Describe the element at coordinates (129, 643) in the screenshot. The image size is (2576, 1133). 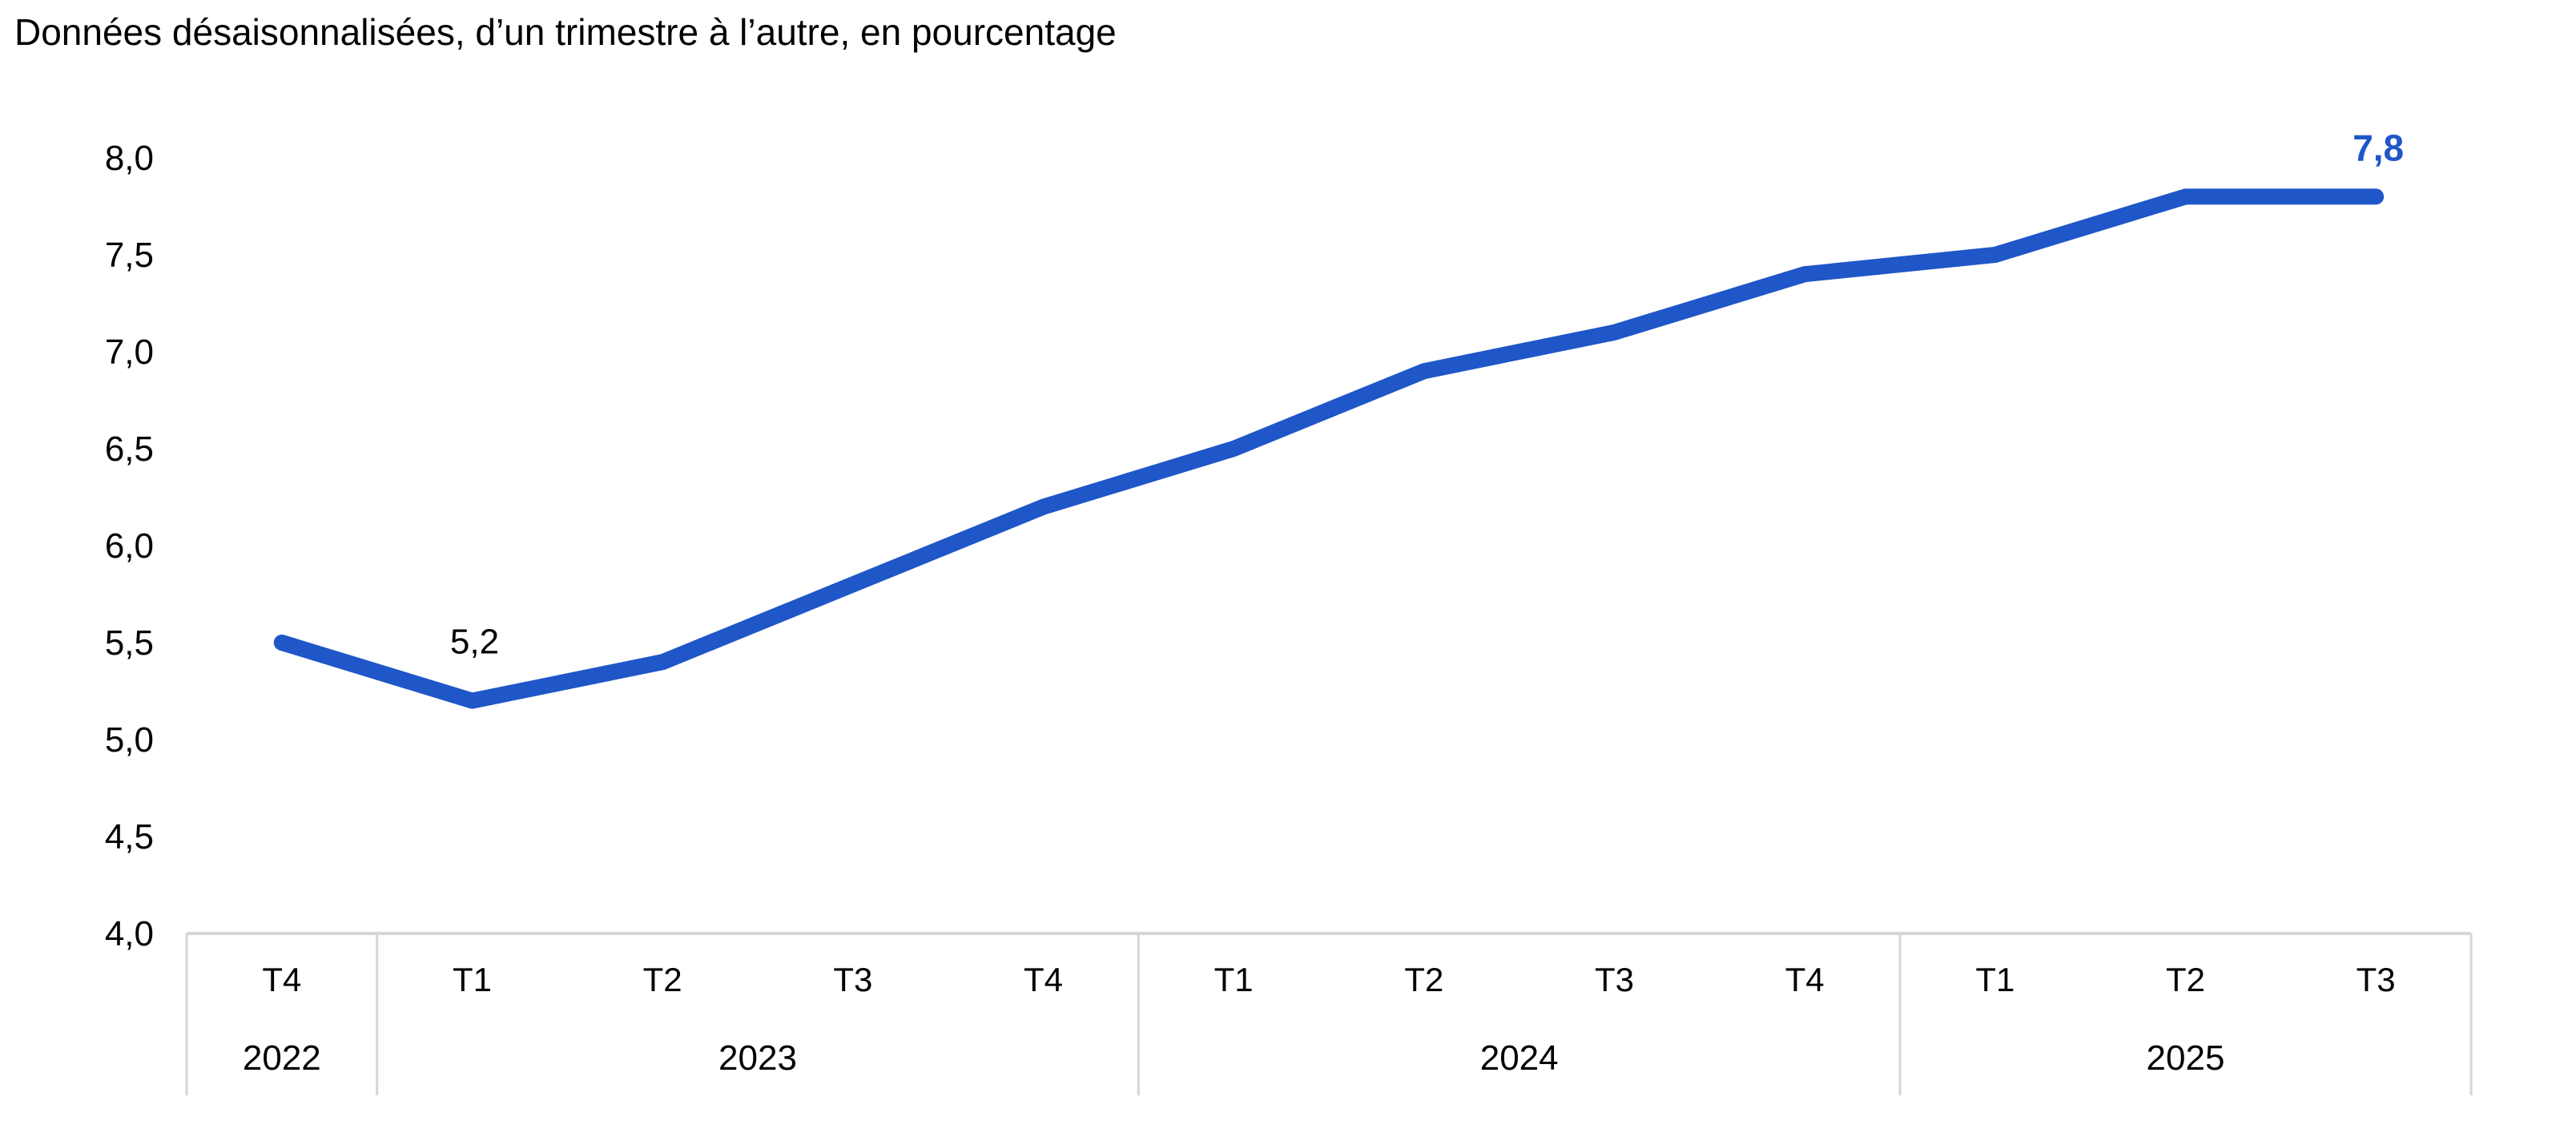
I see `y-tick-label: 5,5` at that location.